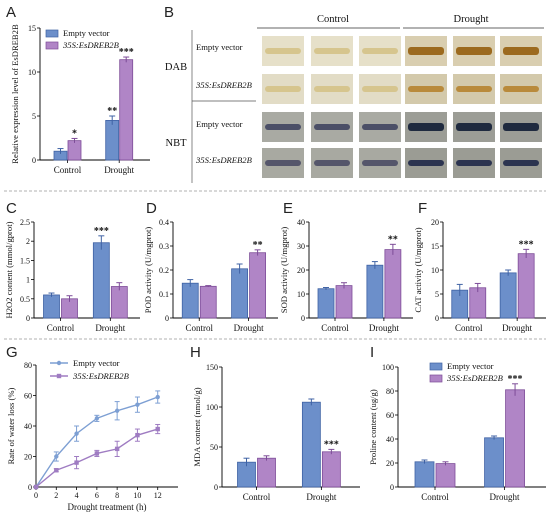 This screenshot has width=550, height=518. What do you see at coordinates (25, 260) in the screenshot?
I see `y-tick-label: 1.5` at bounding box center [25, 260].